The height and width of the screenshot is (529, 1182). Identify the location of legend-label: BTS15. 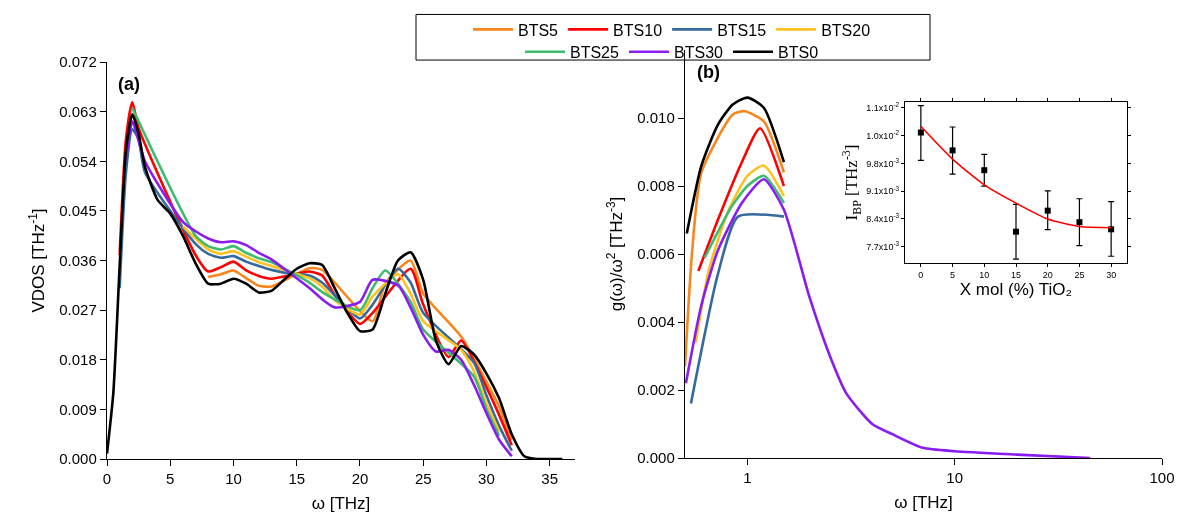
(742, 30).